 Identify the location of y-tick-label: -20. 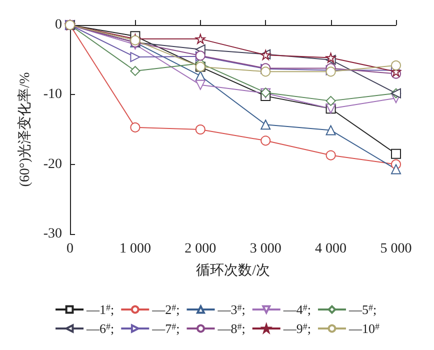
(52, 164).